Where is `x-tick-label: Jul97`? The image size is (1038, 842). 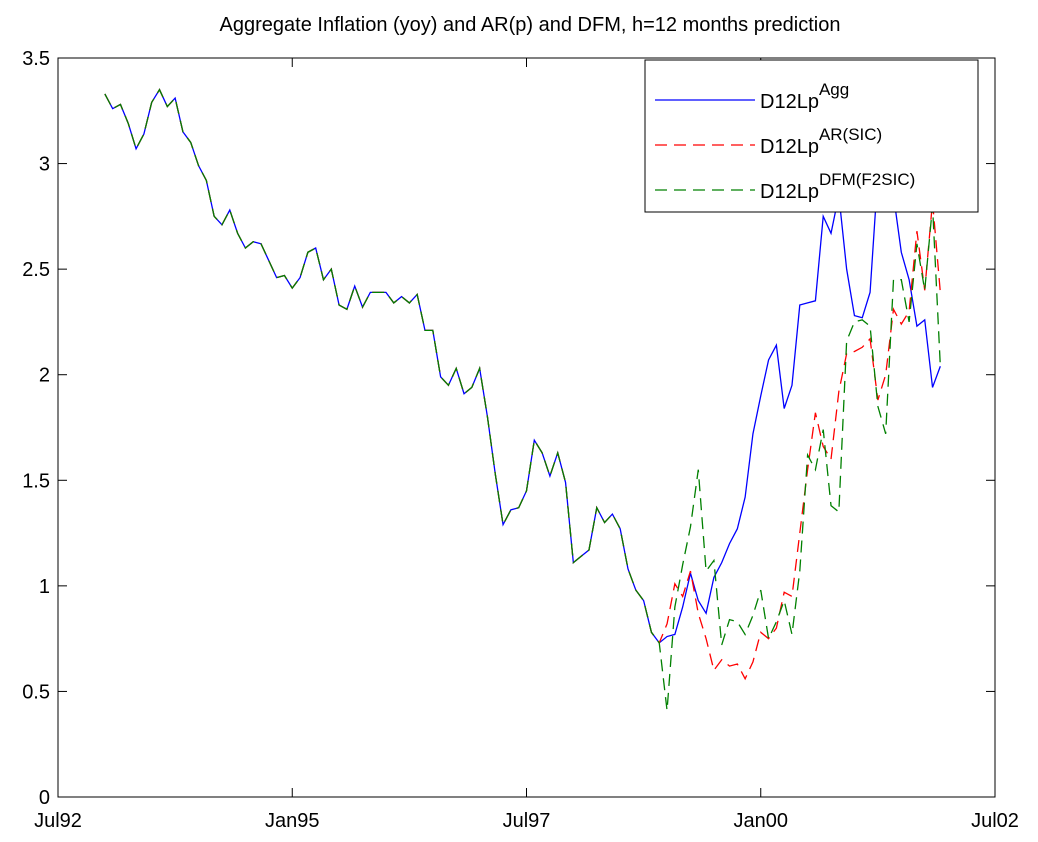
x-tick-label: Jul97 is located at coordinates (527, 821).